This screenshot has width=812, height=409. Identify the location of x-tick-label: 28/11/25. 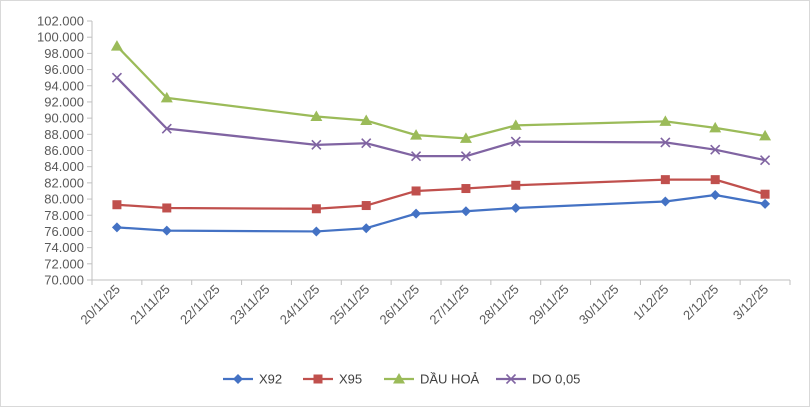
(499, 305).